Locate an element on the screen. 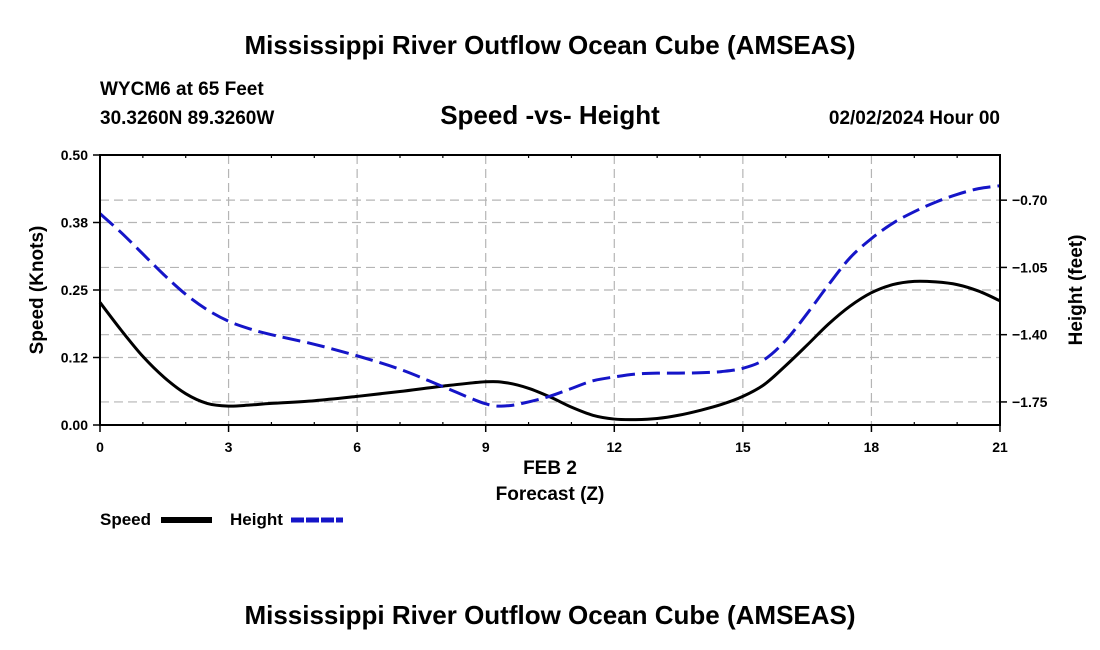 The width and height of the screenshot is (1100, 650). legend-label-height: Height is located at coordinates (256, 519).